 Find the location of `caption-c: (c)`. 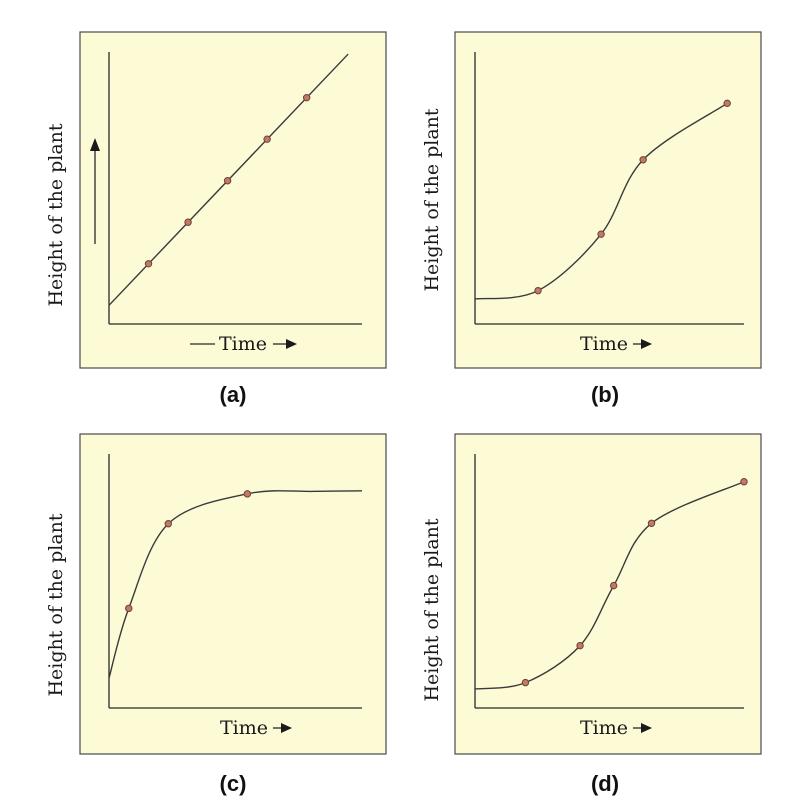

caption-c: (c) is located at coordinates (233, 783).